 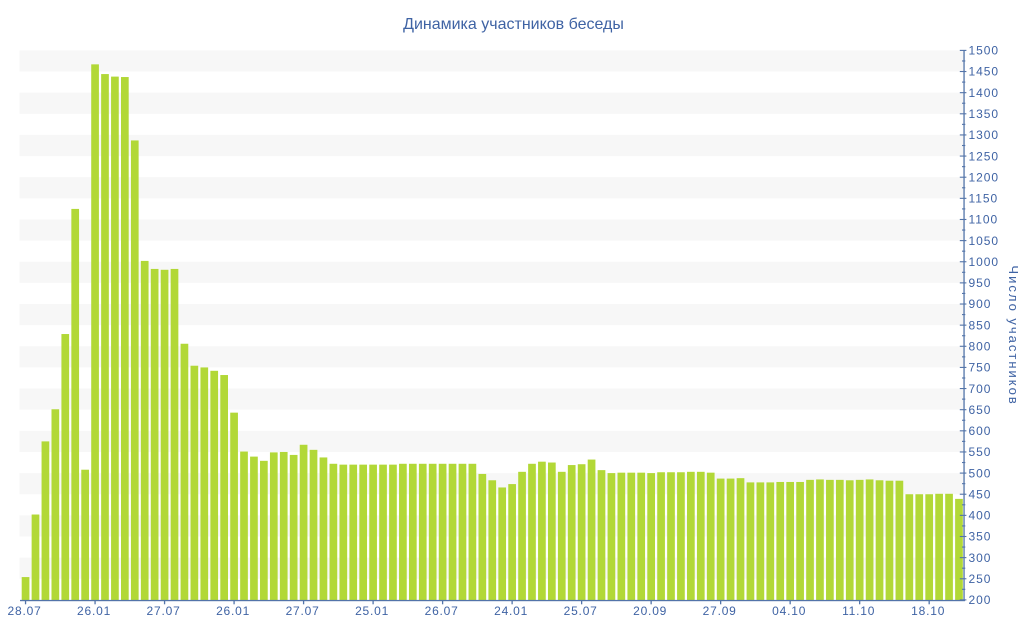 I want to click on svg-text: 1100, so click(x=984, y=220).